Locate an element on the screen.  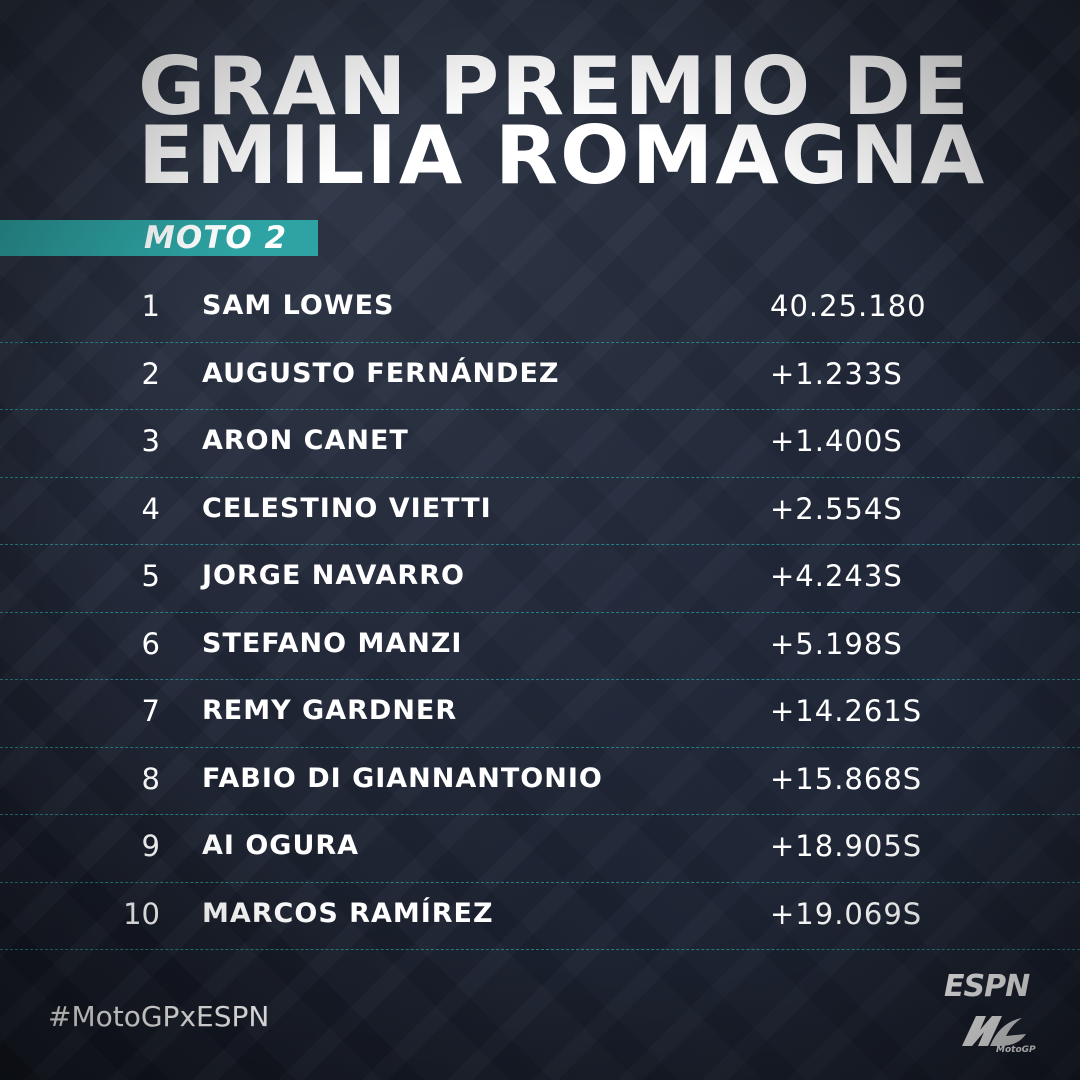
gap-time: +19.069S is located at coordinates (846, 913).